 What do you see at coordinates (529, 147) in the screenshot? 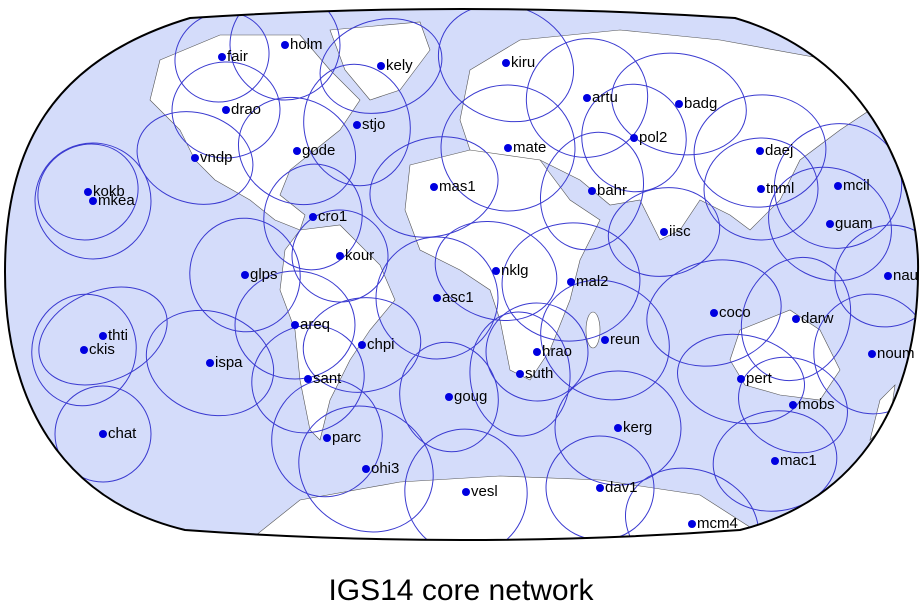
I see `station-label: mate` at bounding box center [529, 147].